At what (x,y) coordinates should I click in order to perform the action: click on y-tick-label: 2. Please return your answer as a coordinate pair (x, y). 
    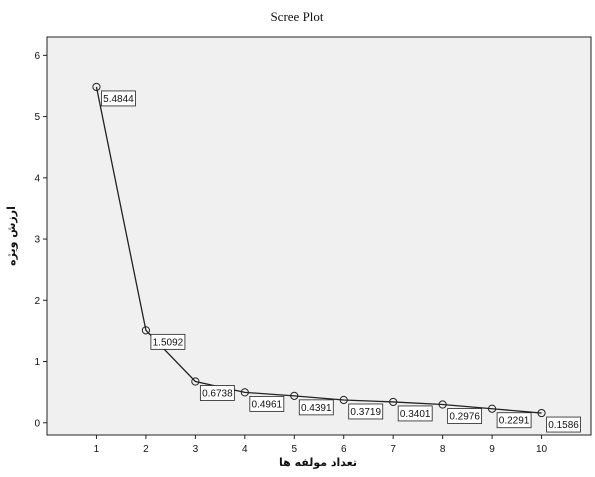
    Looking at the image, I should click on (37, 301).